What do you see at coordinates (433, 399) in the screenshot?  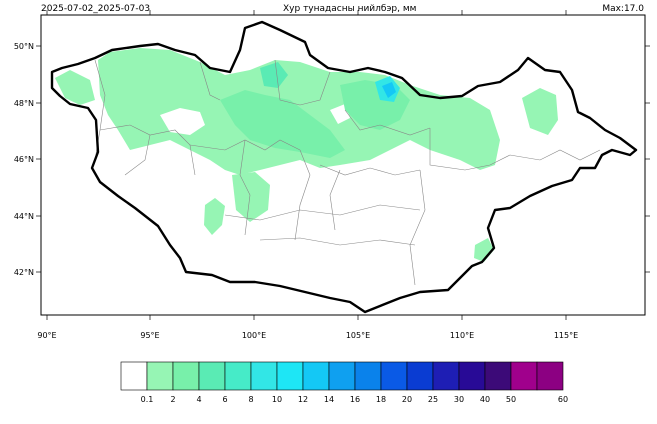 I see `legend-label: 25` at bounding box center [433, 399].